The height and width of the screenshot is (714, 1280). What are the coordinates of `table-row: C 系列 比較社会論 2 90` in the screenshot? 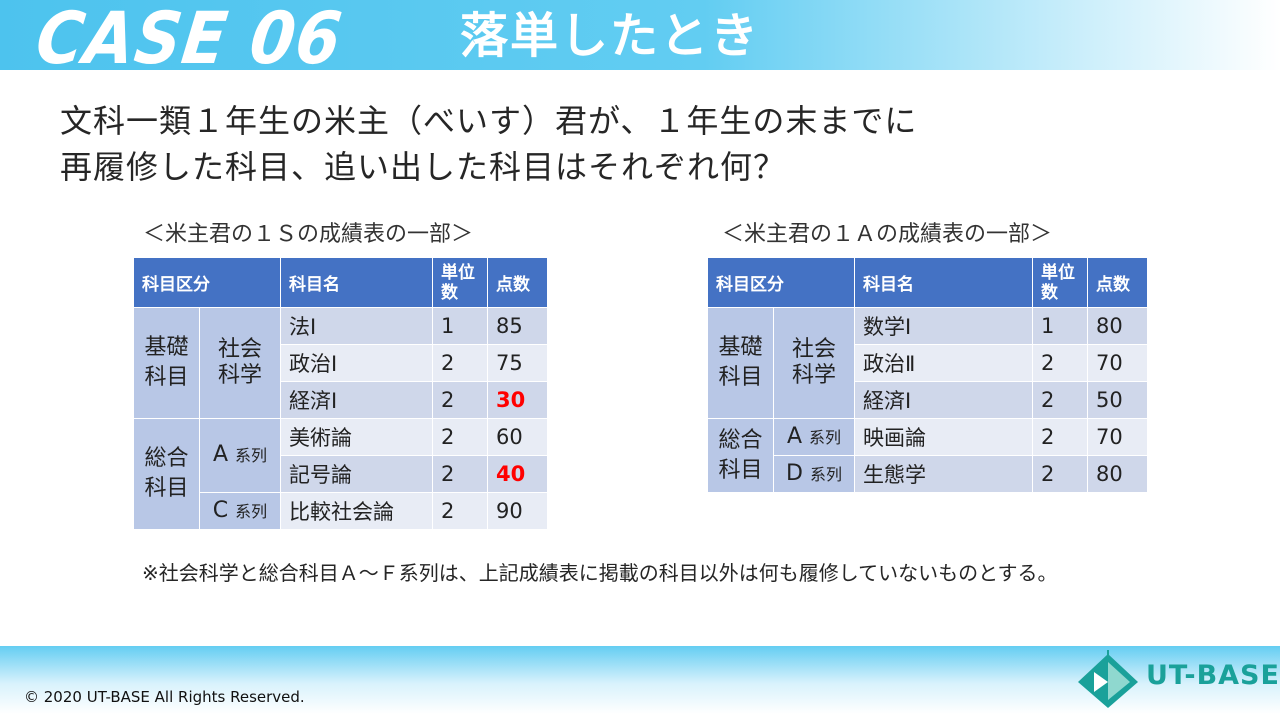 It's located at (341, 511).